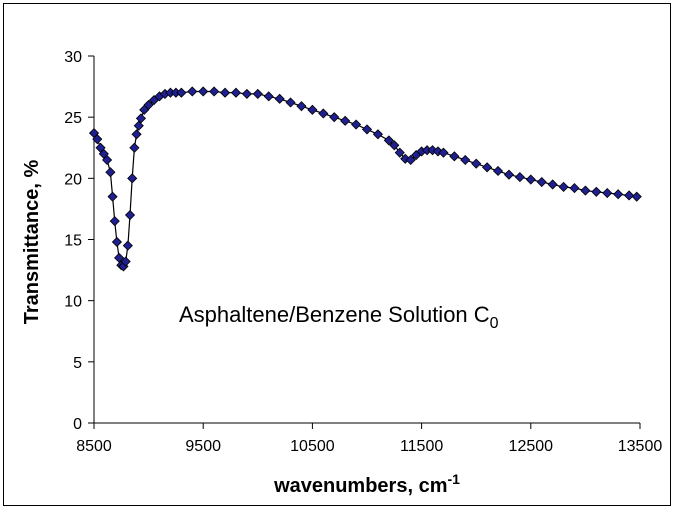  What do you see at coordinates (640, 446) in the screenshot?
I see `x-tick-label: 13500` at bounding box center [640, 446].